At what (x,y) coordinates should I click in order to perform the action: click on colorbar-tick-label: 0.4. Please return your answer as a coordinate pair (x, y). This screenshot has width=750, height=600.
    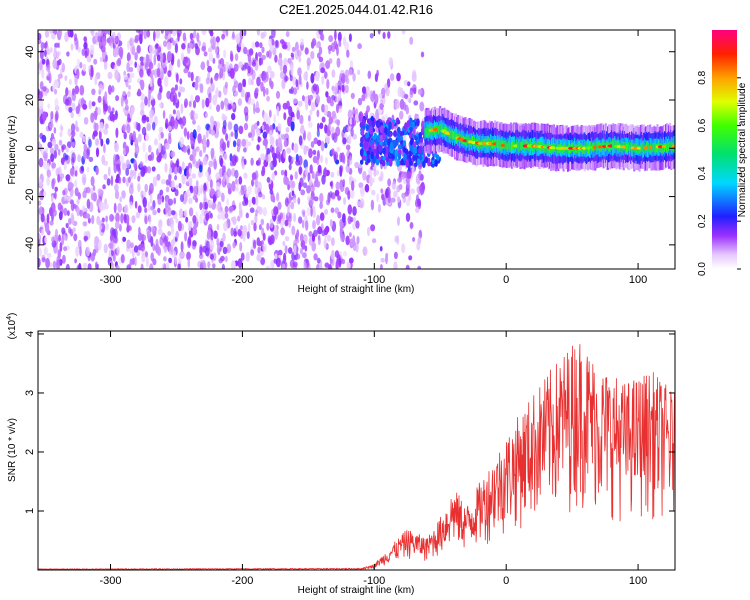
    Looking at the image, I should click on (702, 173).